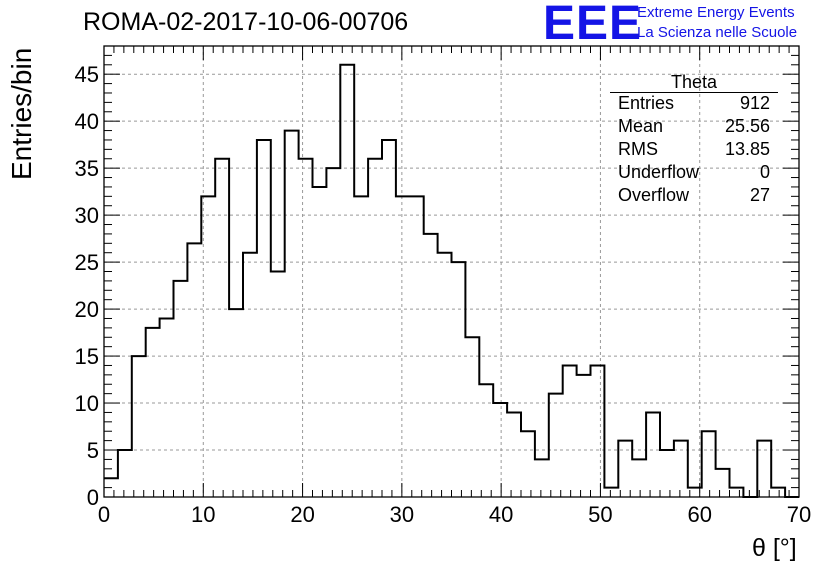 The image size is (836, 572). Describe the element at coordinates (593, 25) in the screenshot. I see `logo-mark: EEE` at that location.